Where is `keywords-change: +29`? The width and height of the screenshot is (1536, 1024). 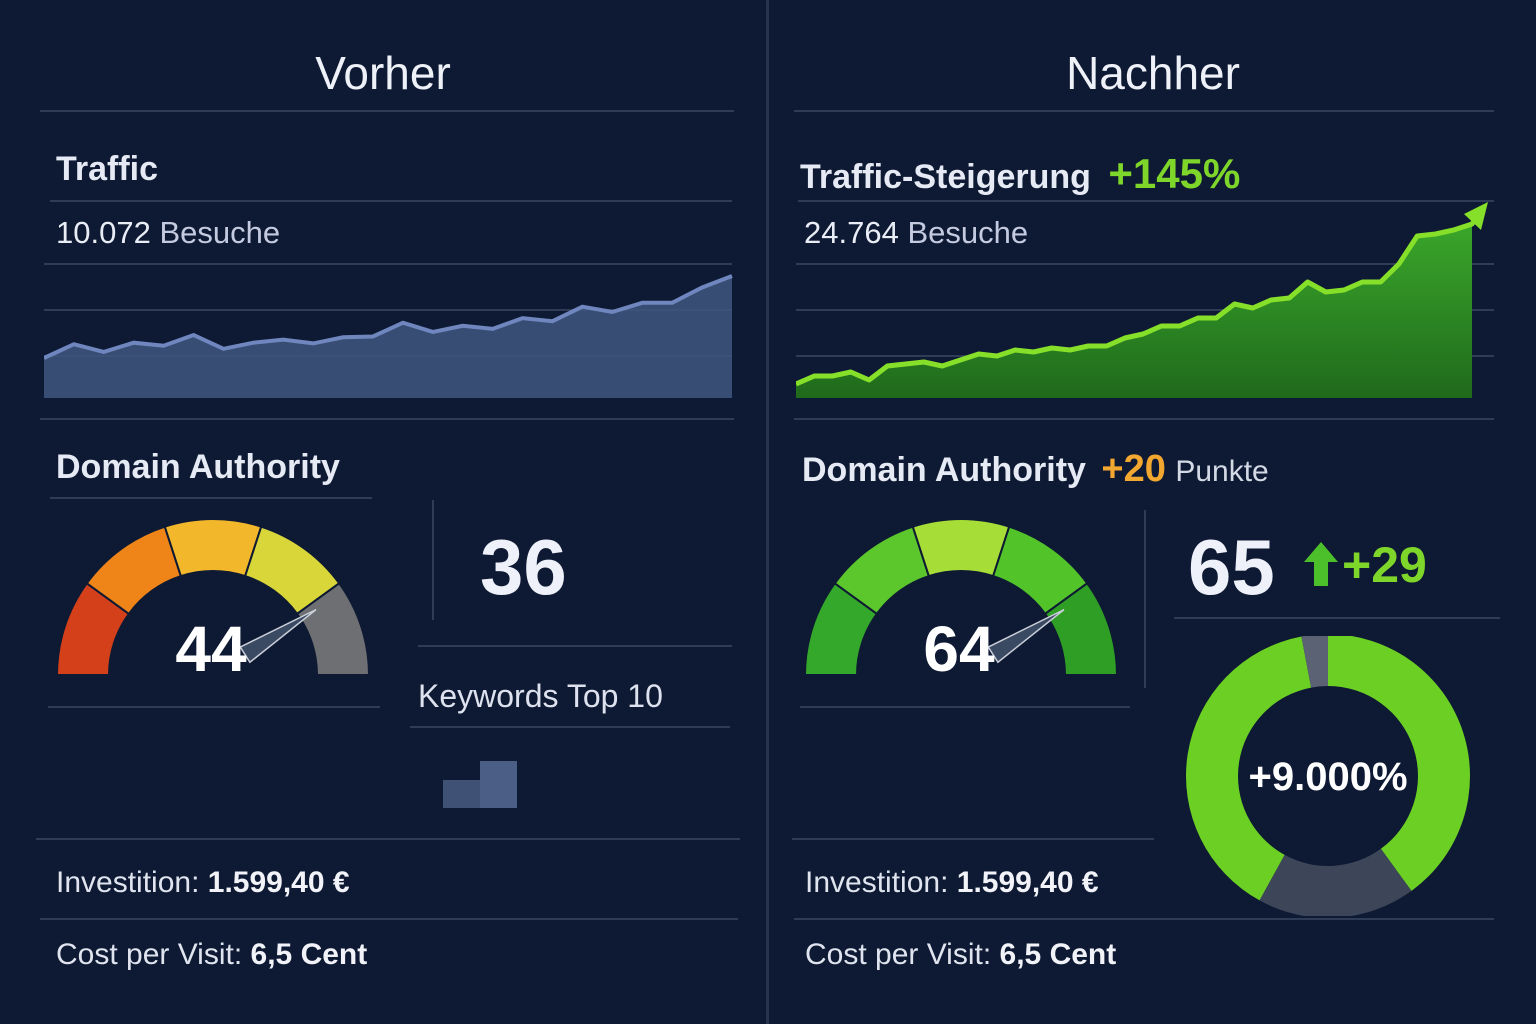 keywords-change: +29 is located at coordinates (1384, 565).